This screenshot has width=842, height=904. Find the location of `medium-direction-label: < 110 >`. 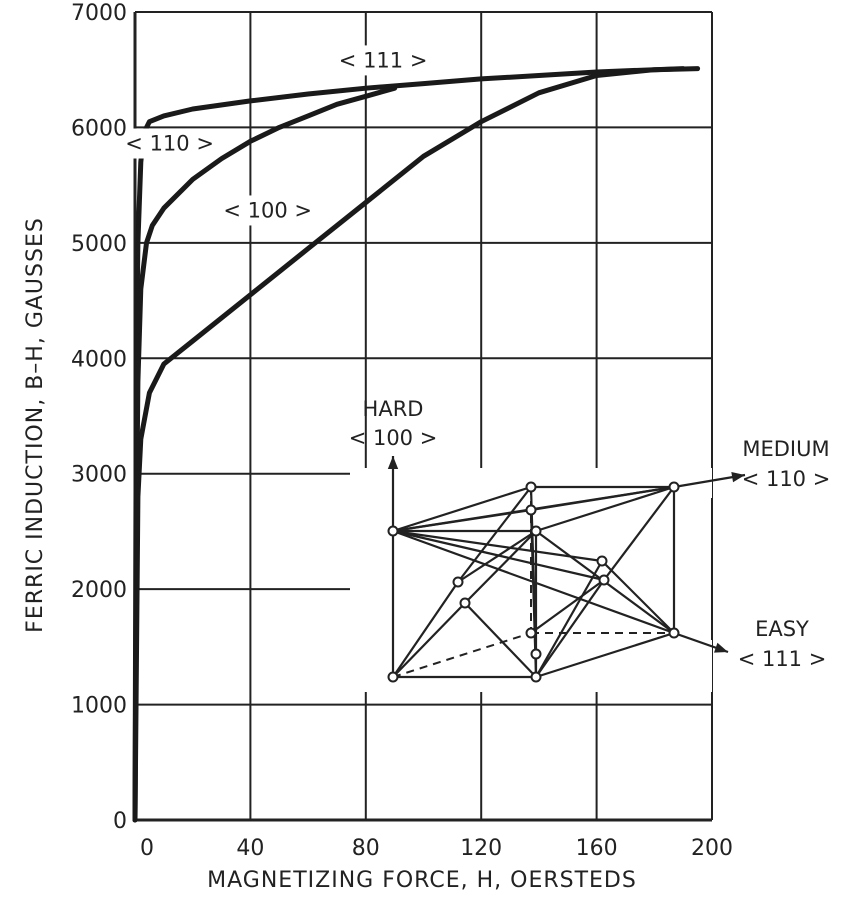

medium-direction-label: < 110 > is located at coordinates (786, 479).